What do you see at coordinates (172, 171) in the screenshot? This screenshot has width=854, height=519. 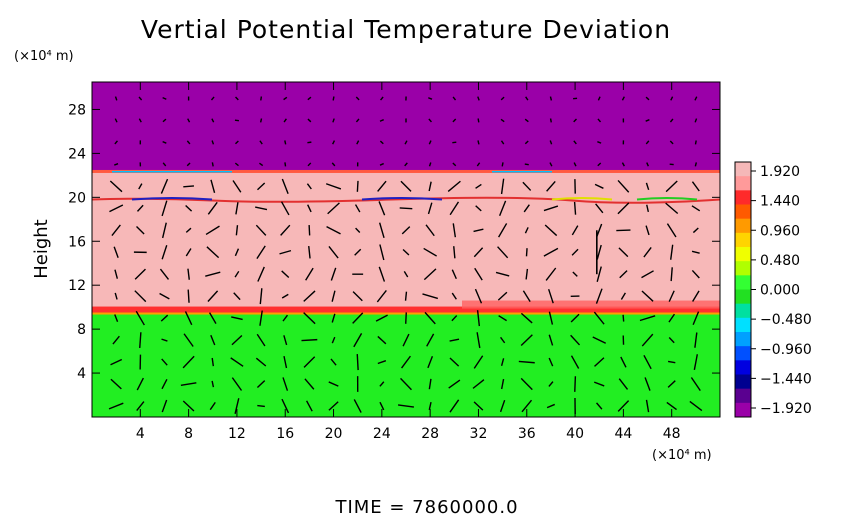 I see `upper-boundary-accent` at bounding box center [172, 171].